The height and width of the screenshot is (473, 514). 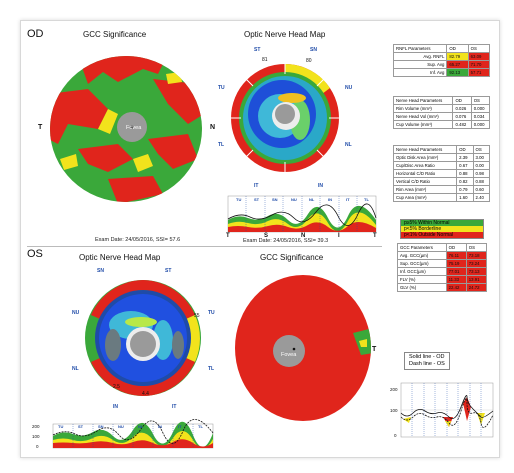 I want to click on od-graph-seg-it: IT, so click(x=348, y=199).